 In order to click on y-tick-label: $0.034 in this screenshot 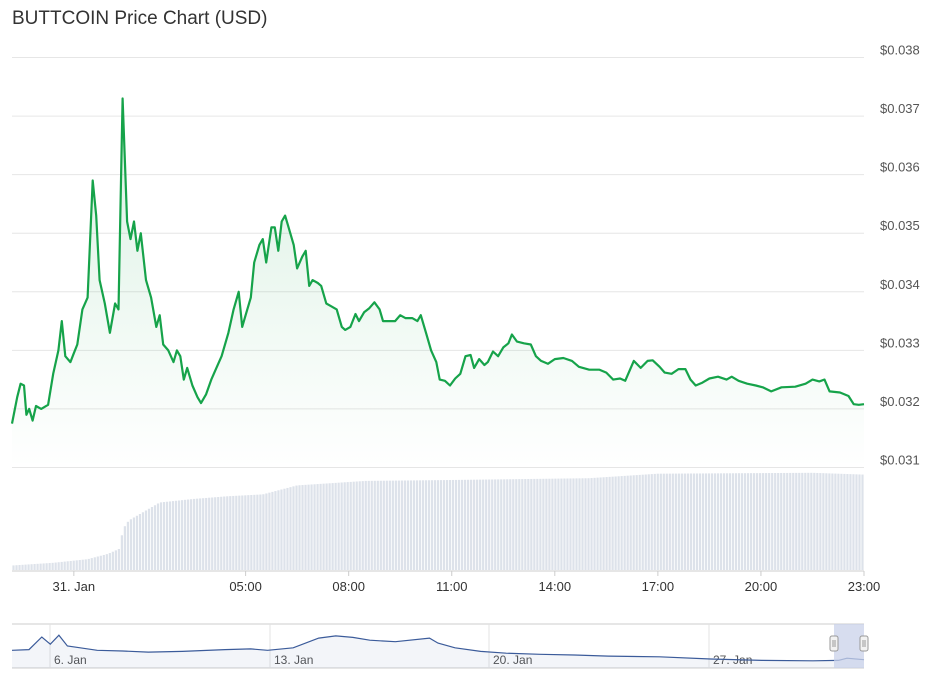, I will do `click(900, 284)`.